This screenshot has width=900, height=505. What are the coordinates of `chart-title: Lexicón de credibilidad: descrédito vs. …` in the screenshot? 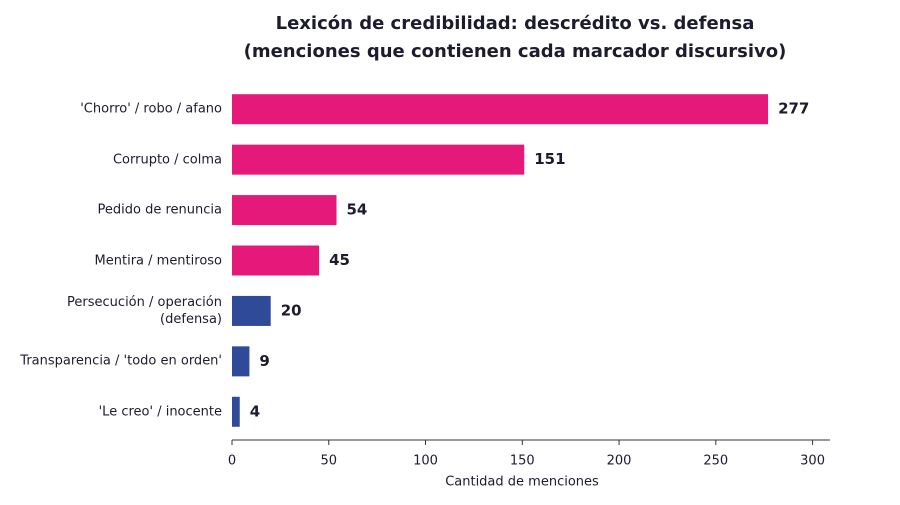 It's located at (515, 23).